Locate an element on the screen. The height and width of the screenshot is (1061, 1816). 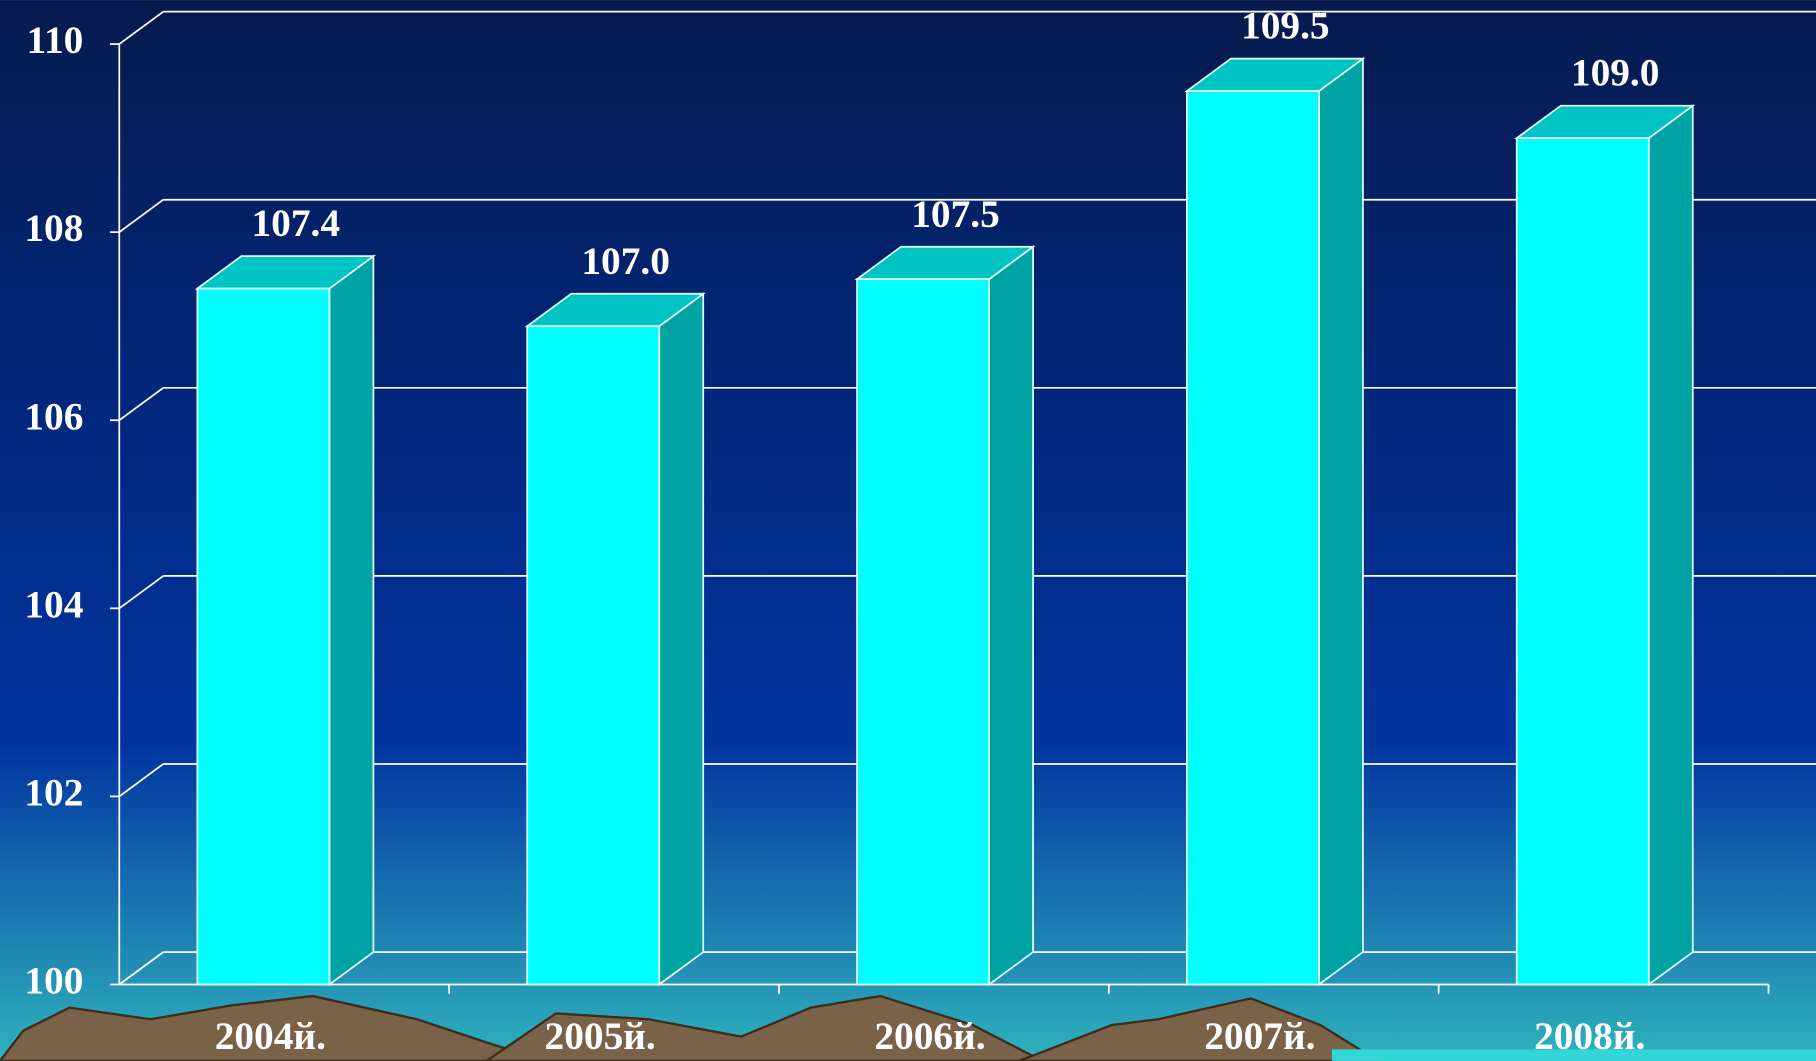
y-tick-label: 110 is located at coordinates (55, 40).